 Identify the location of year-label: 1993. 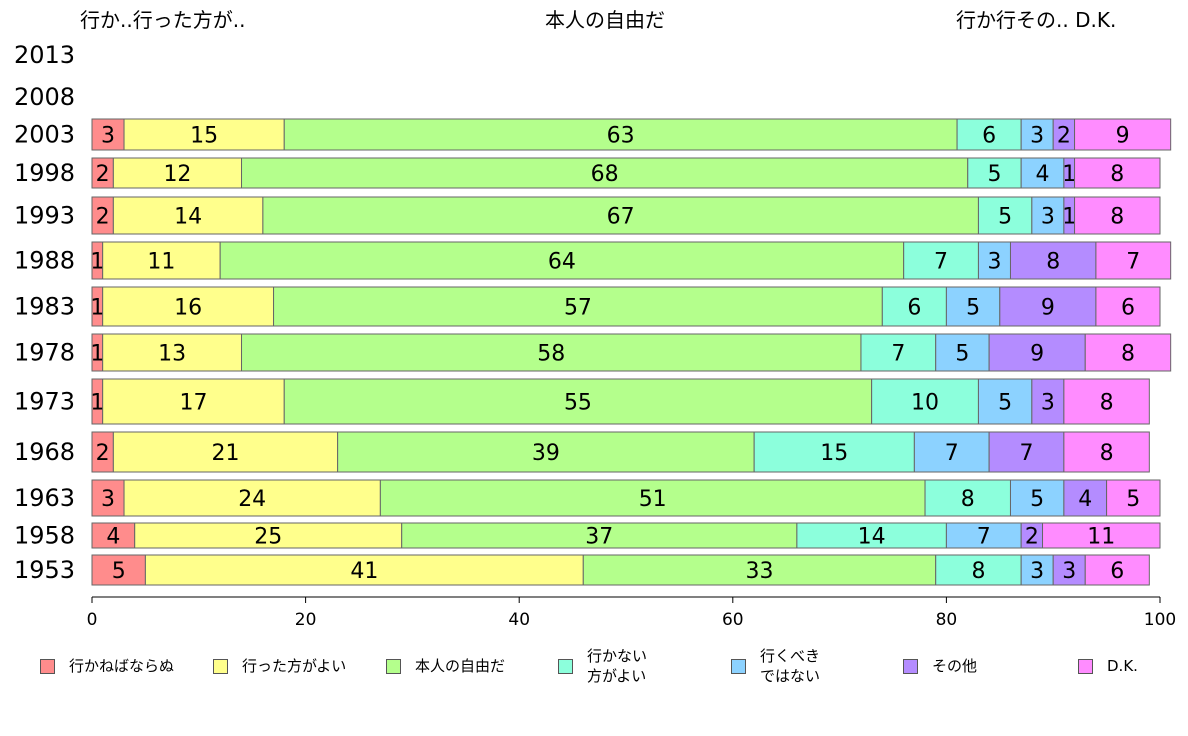
(44, 216).